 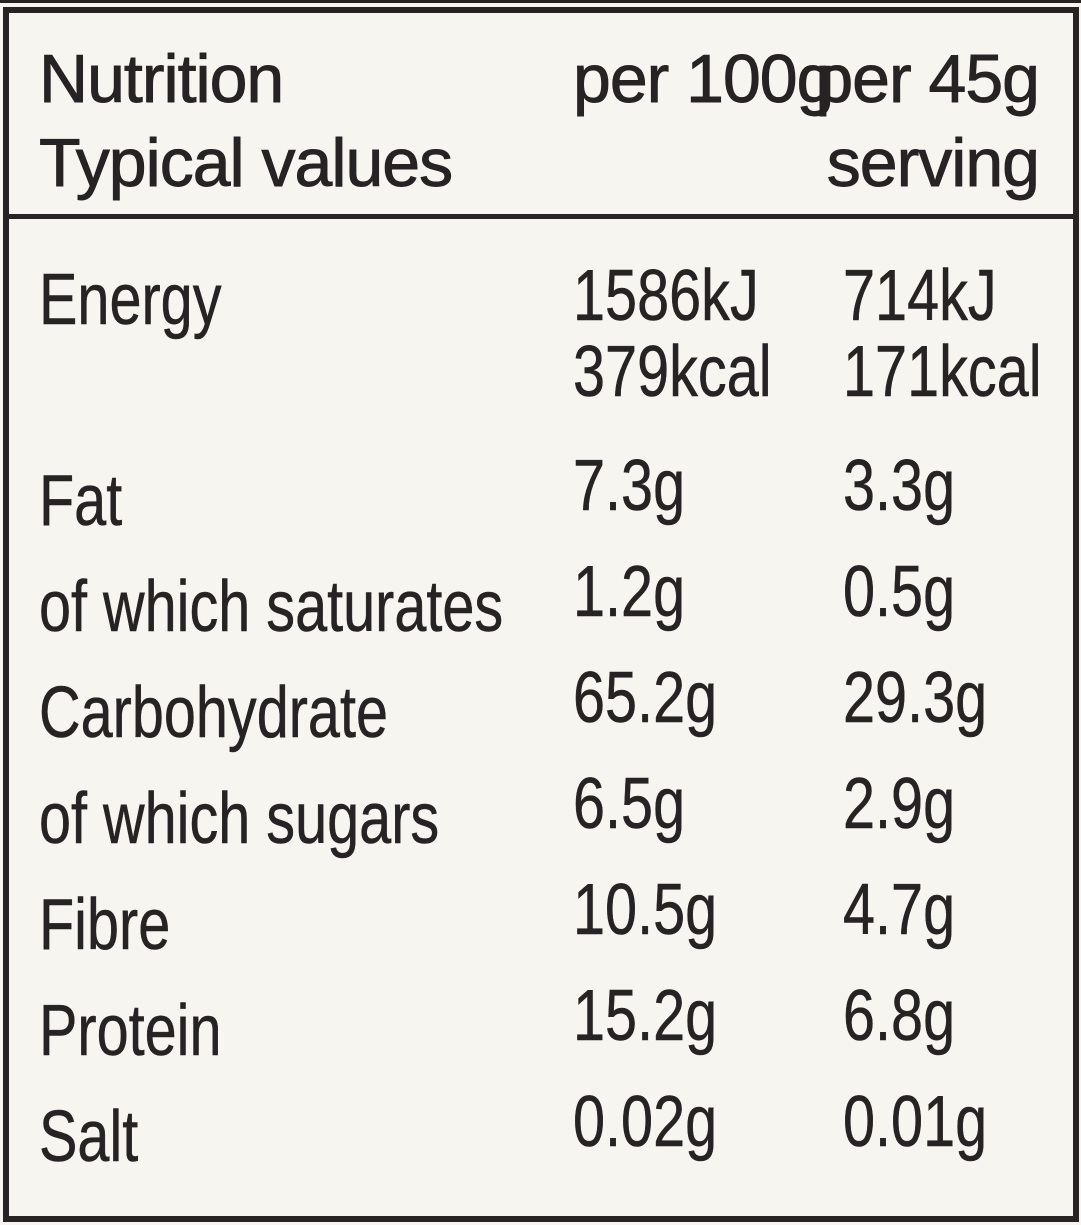 What do you see at coordinates (708, 486) in the screenshot?
I see `value-per-100g-cell: 7.3g` at bounding box center [708, 486].